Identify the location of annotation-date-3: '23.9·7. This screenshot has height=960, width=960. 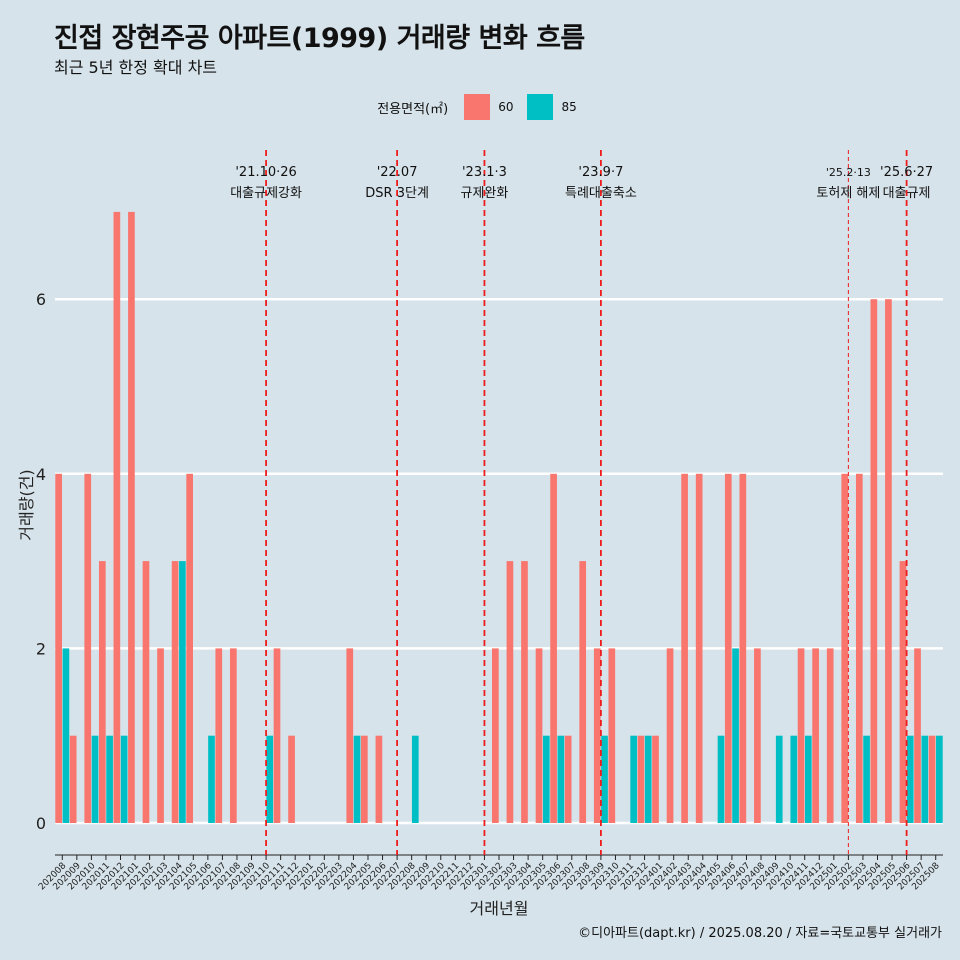
(600, 172).